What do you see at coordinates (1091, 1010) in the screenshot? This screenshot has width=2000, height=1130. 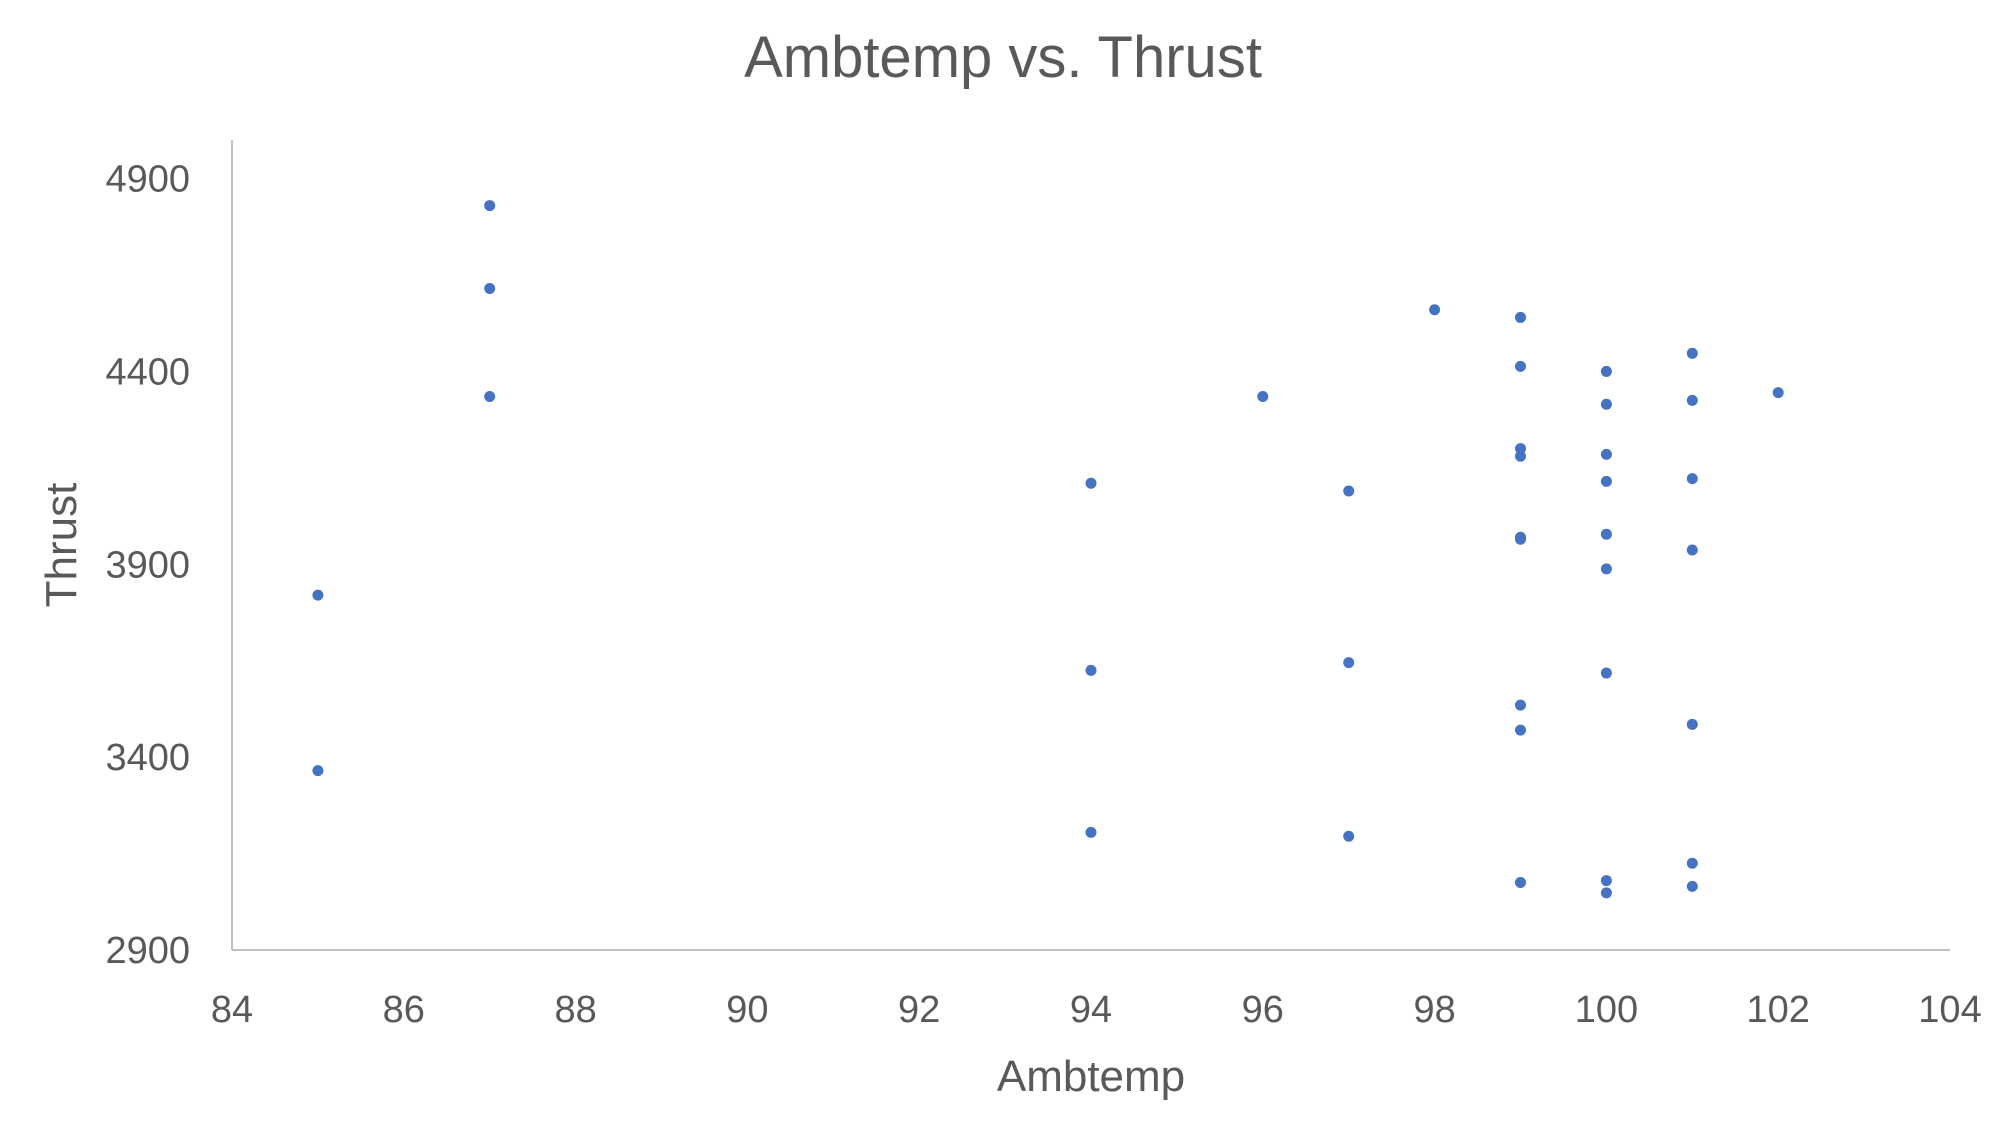 I see `x-tick-label: 94` at bounding box center [1091, 1010].